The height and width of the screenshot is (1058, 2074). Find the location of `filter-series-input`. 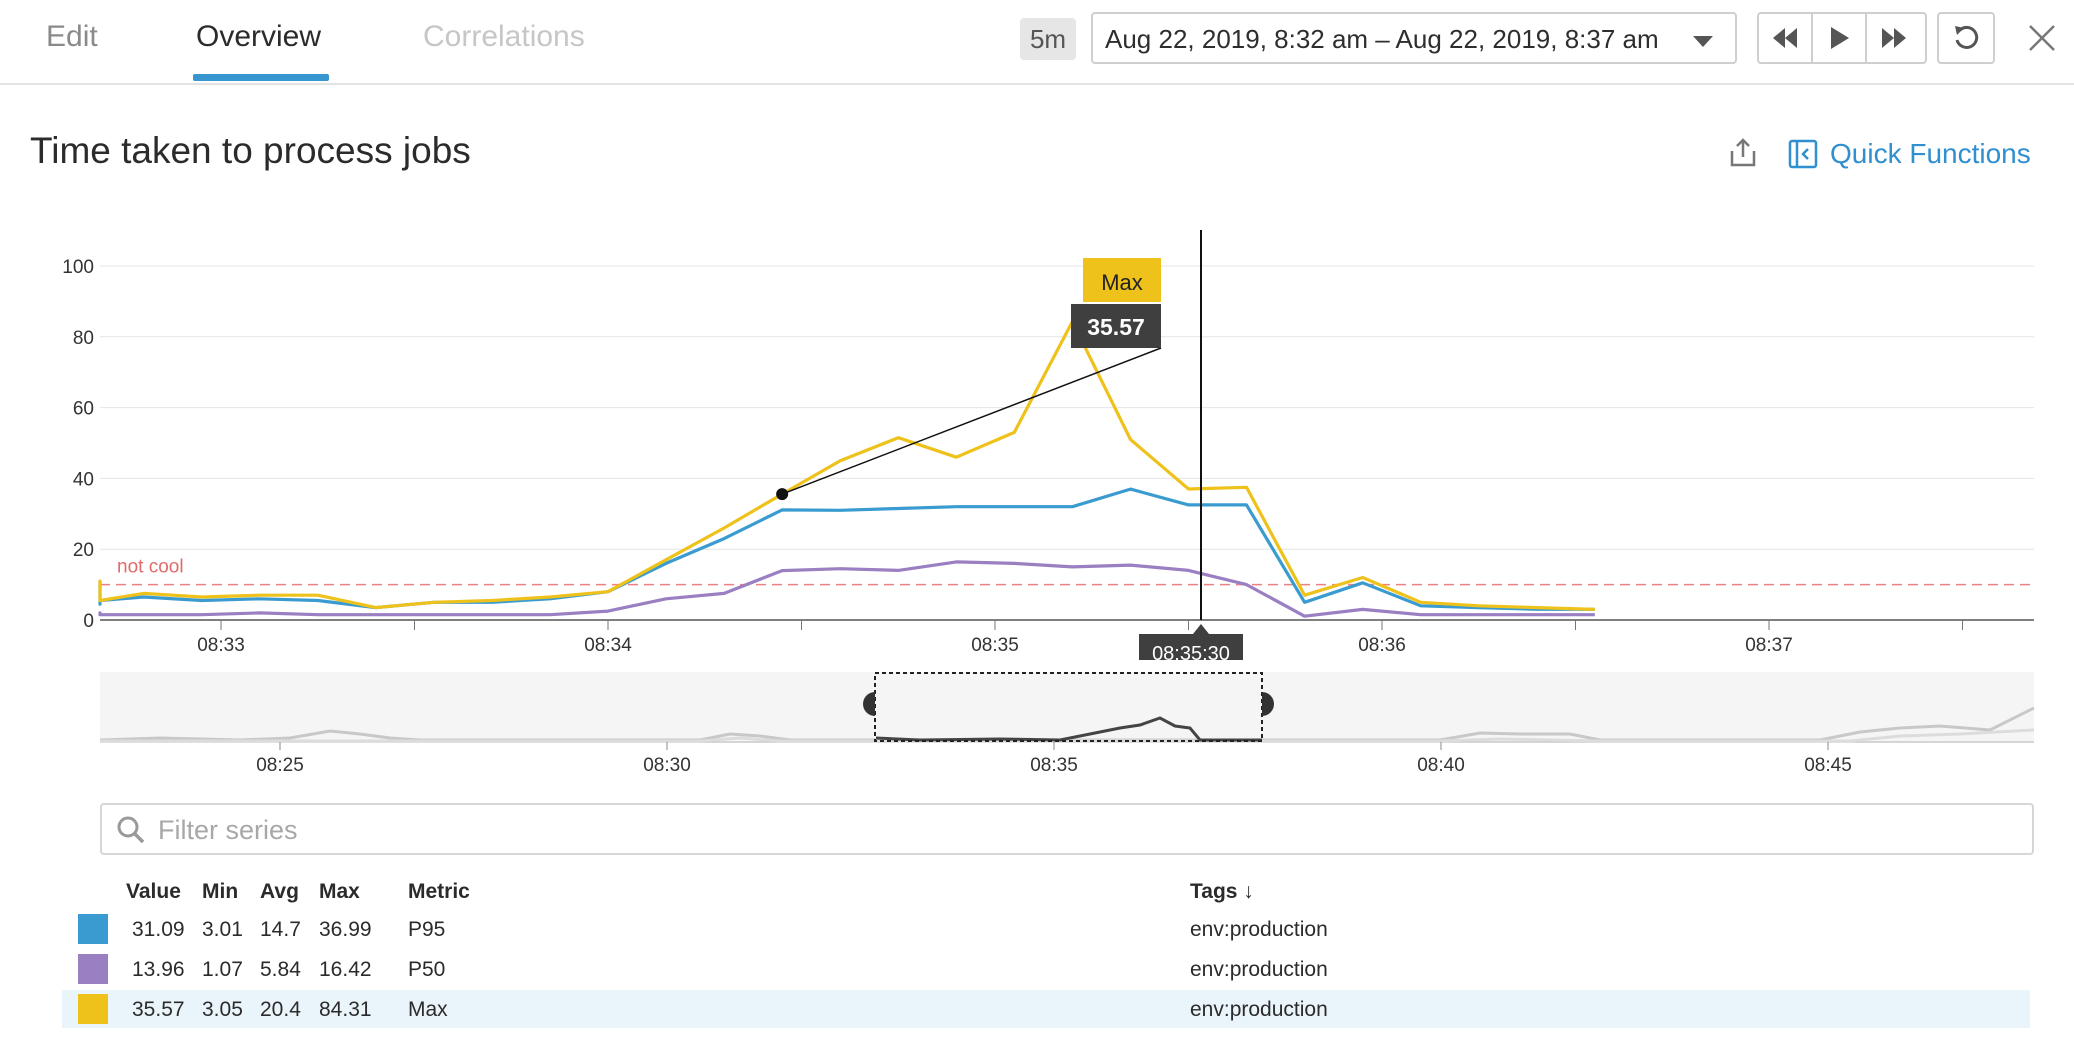

filter-series-input is located at coordinates (1083, 830).